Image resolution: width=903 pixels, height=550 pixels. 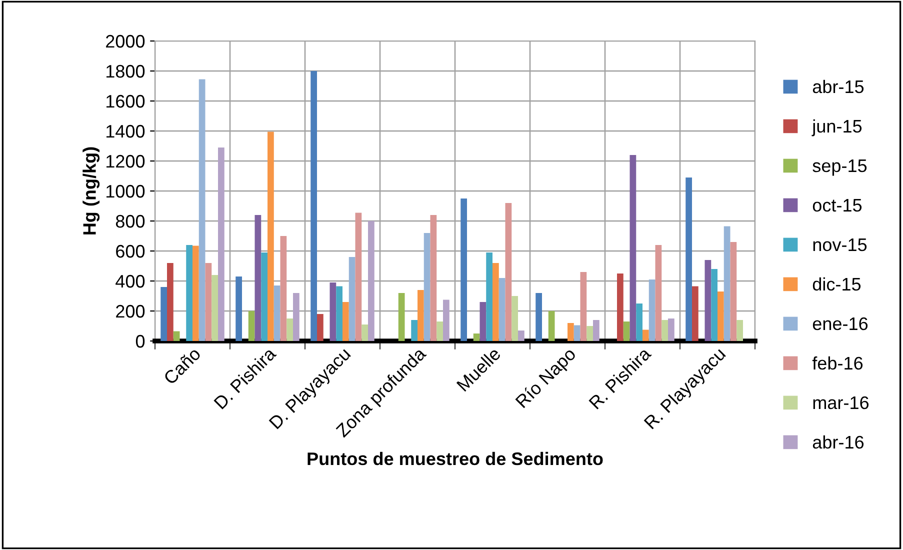 I want to click on legend-label: nov-15, so click(x=840, y=245).